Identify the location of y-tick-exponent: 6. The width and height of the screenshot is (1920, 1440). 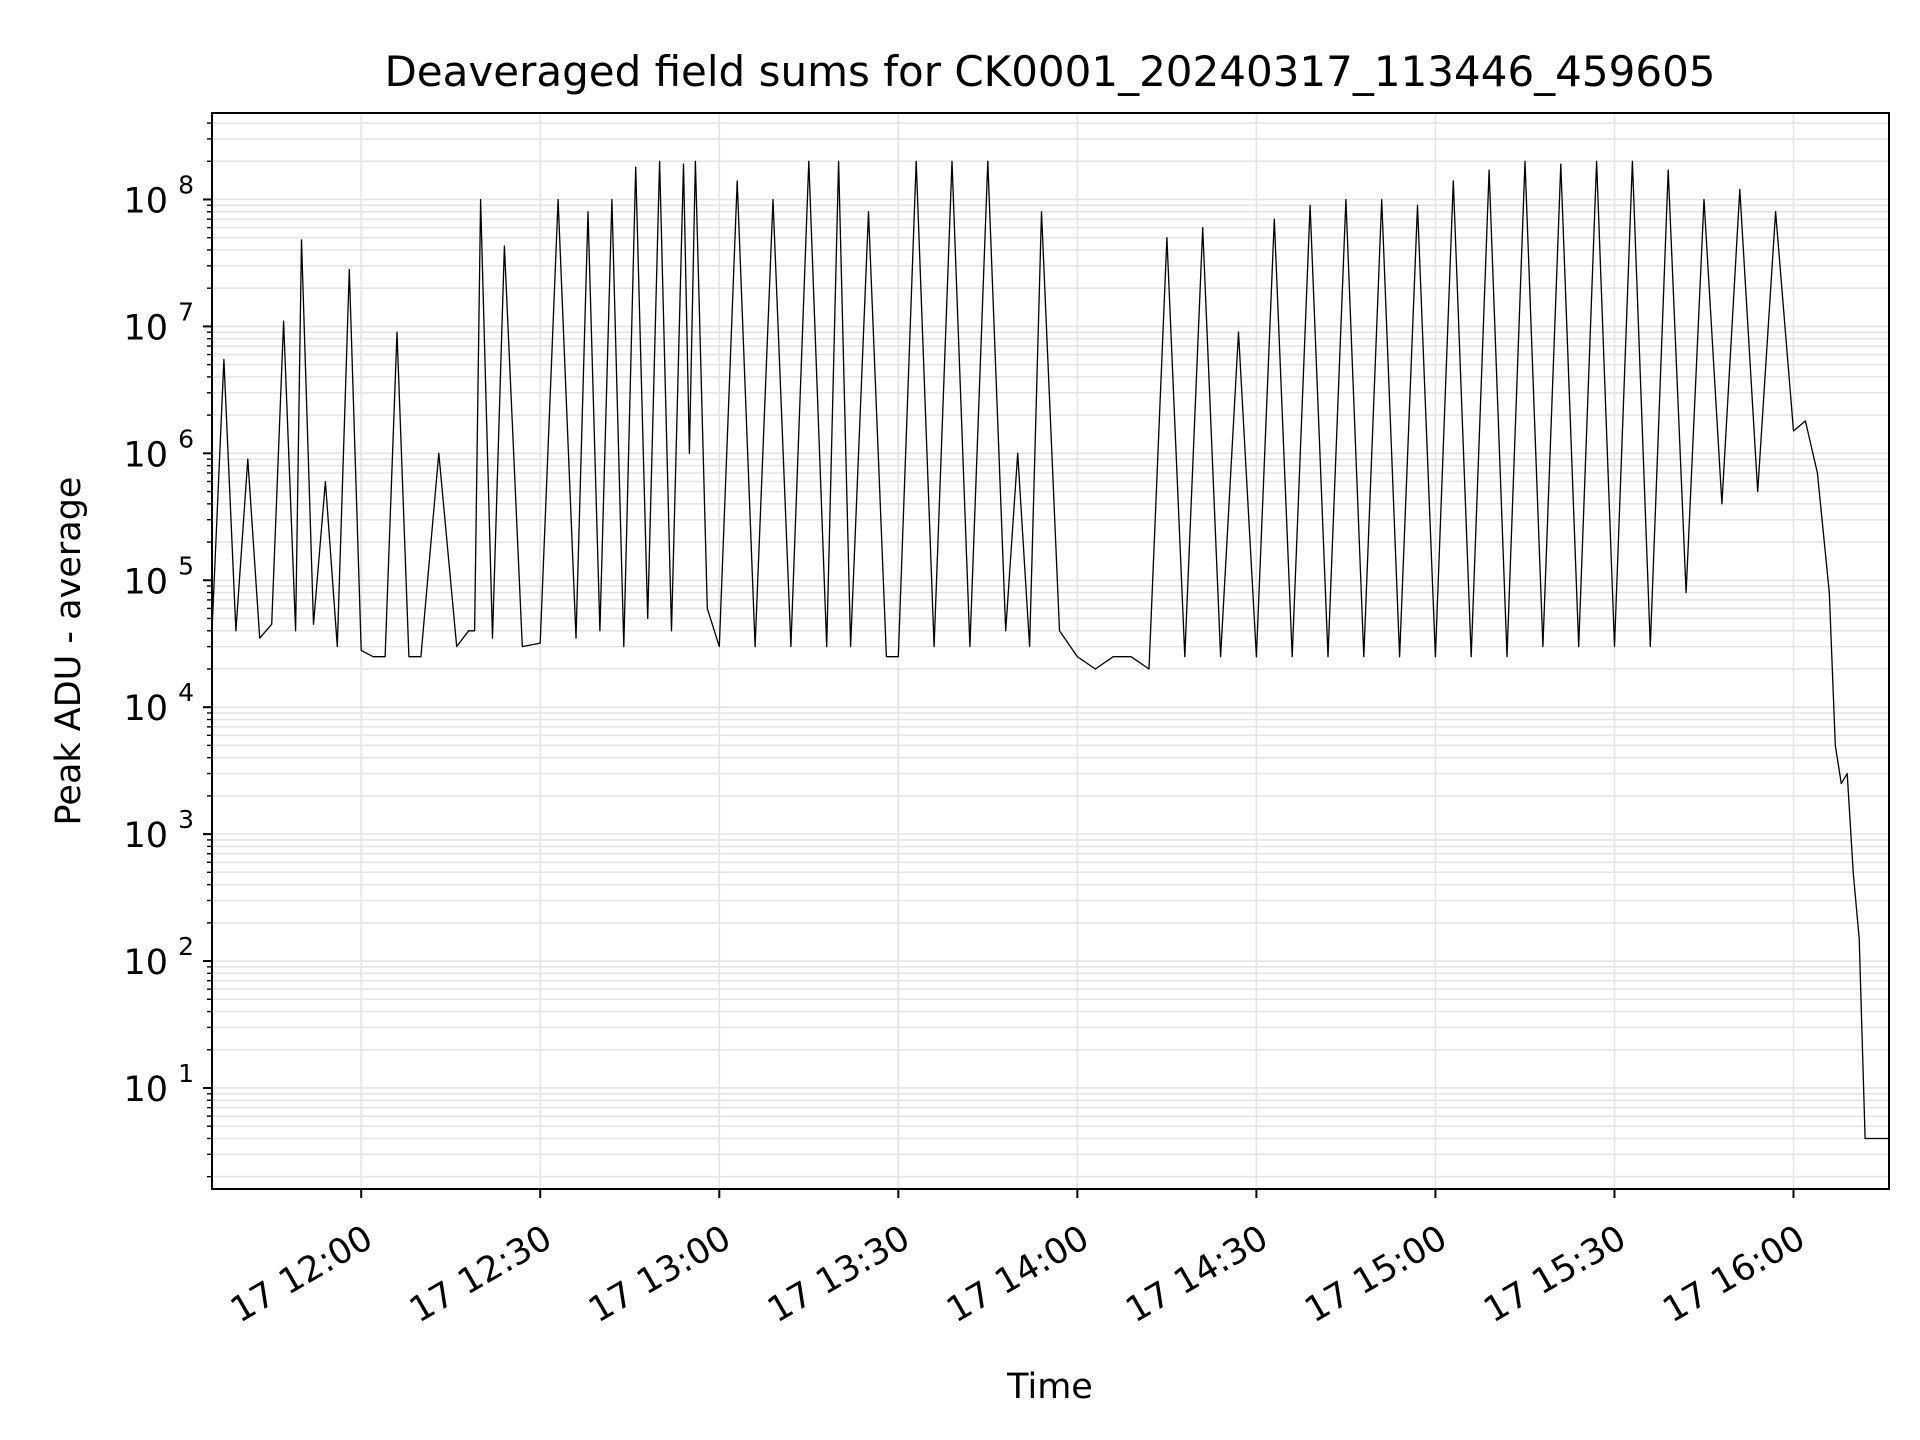
(186, 438).